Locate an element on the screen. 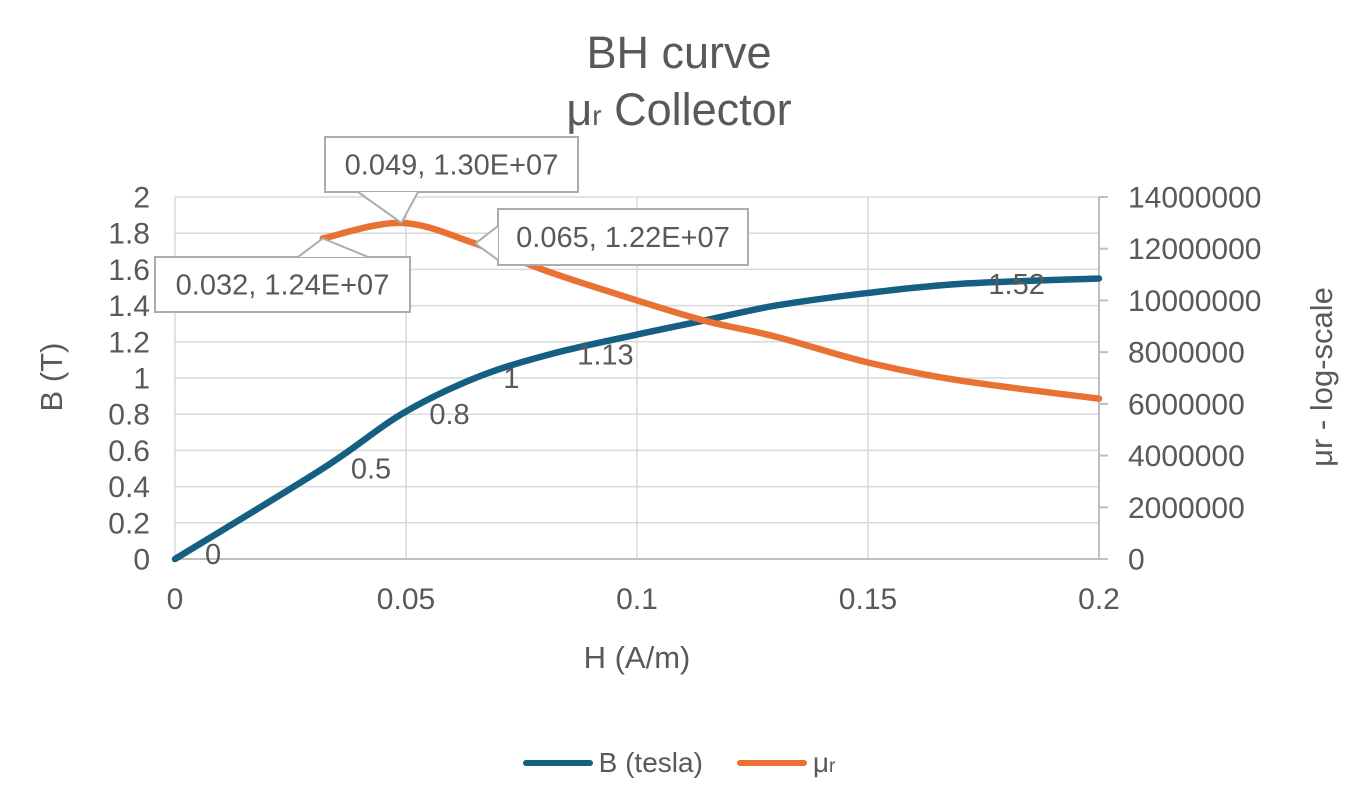  legend-label-b: B (tesla) is located at coordinates (650, 762).